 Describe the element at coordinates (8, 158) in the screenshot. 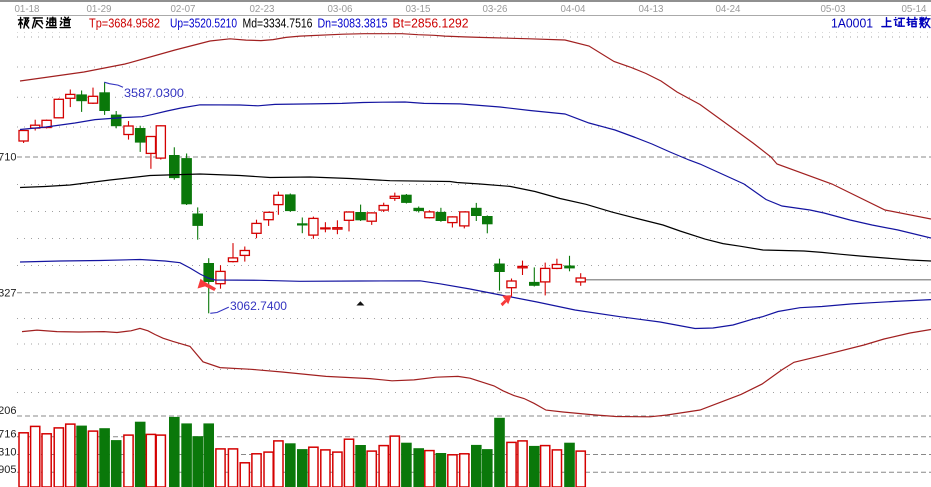

I see `svg-text: 710` at that location.